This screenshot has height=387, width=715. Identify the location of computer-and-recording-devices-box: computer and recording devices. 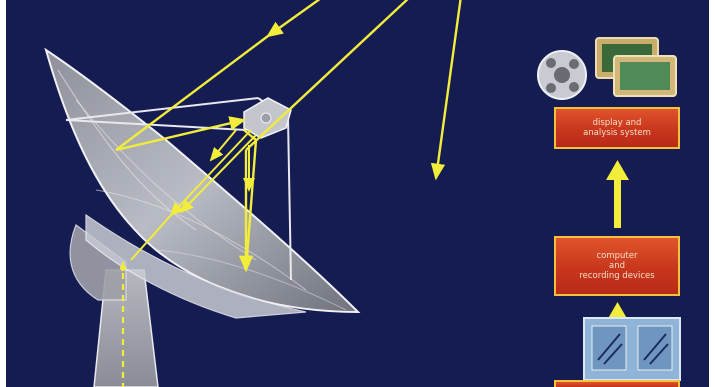
(617, 266).